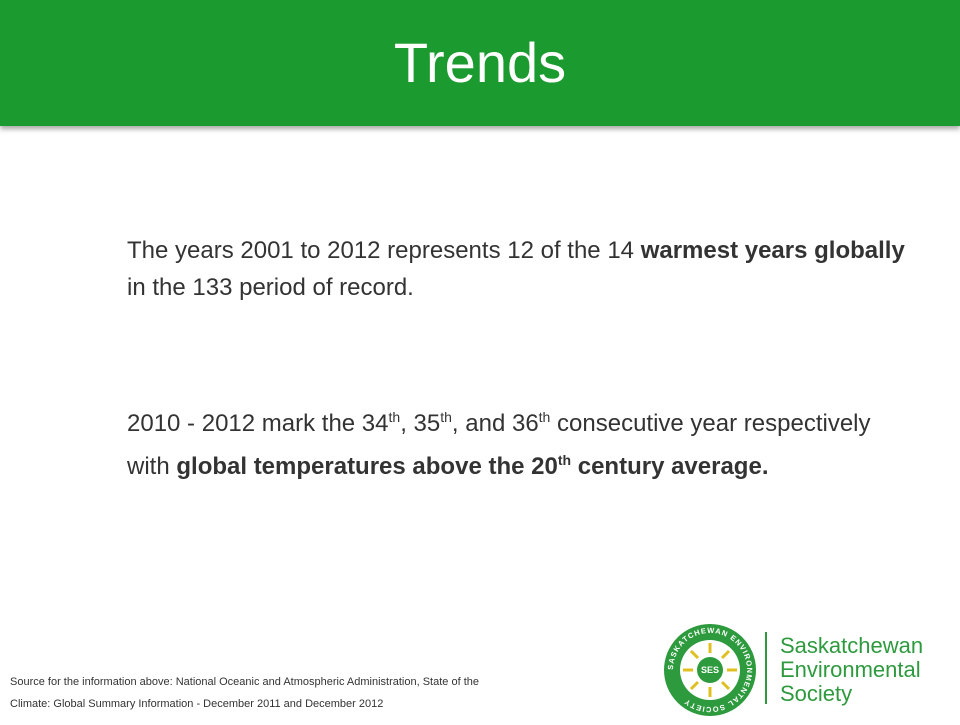  I want to click on logo-divider, so click(766, 668).